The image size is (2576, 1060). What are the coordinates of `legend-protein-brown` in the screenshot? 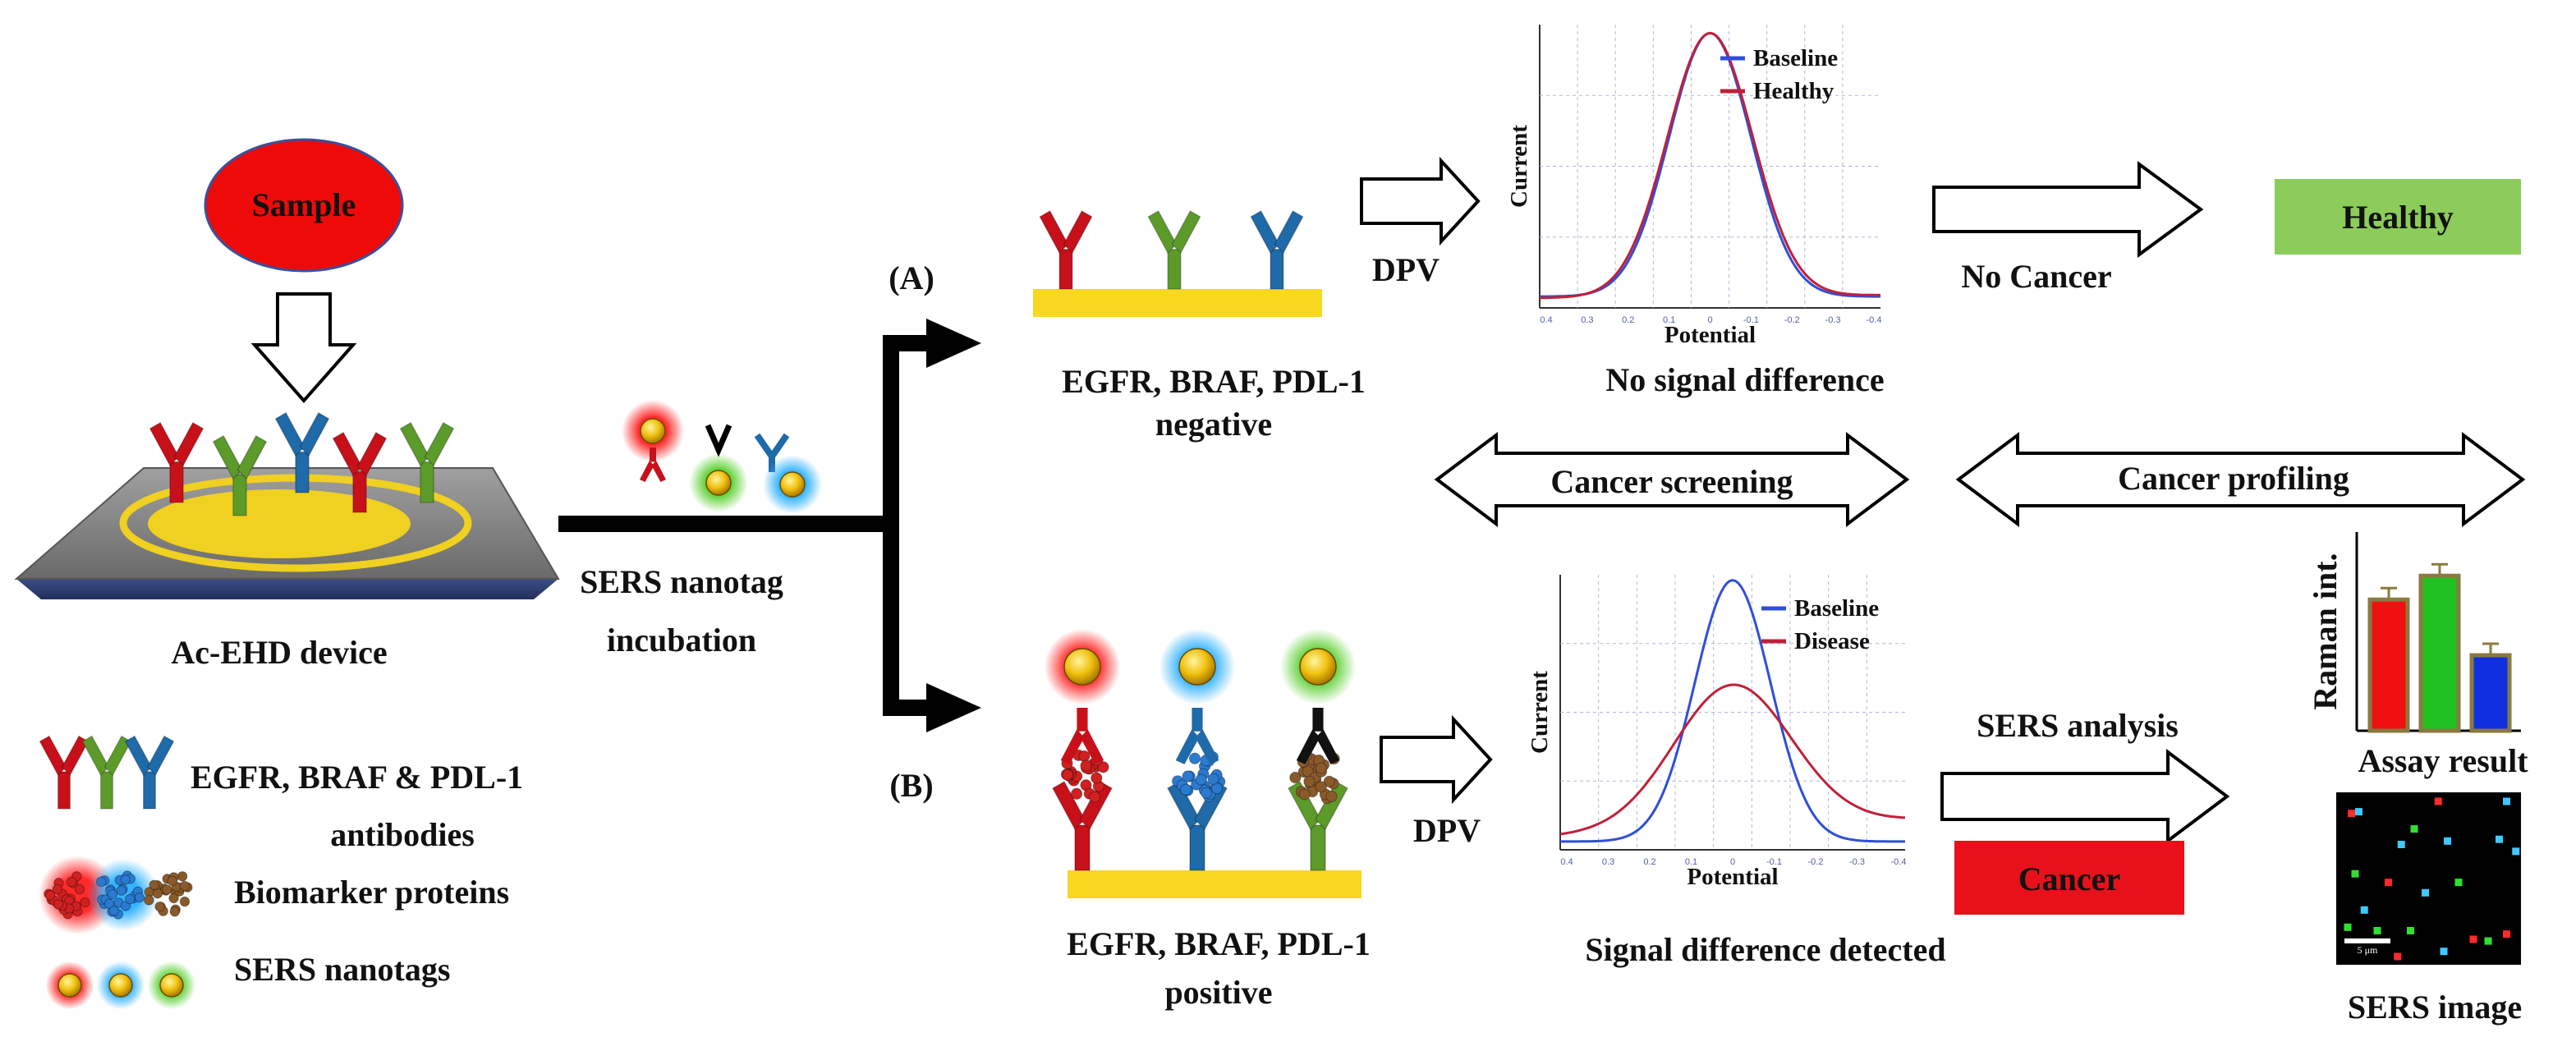 It's located at (168, 894).